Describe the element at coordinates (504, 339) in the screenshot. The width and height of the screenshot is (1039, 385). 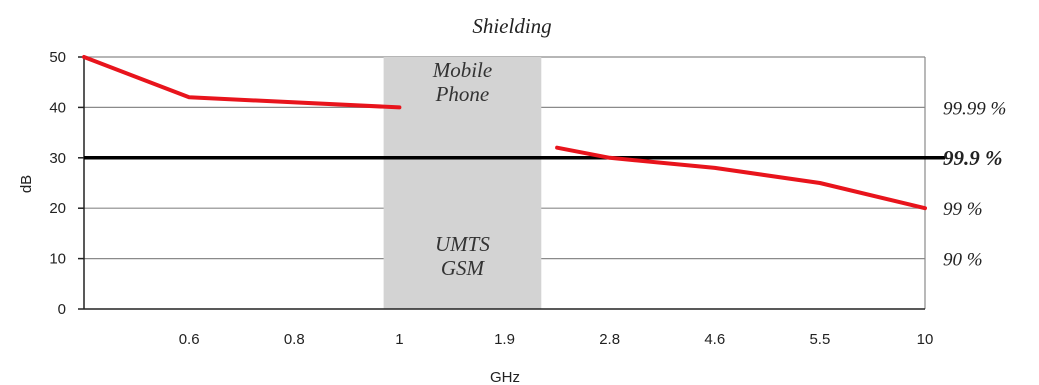
I see `x-tick-label: 1.9` at that location.